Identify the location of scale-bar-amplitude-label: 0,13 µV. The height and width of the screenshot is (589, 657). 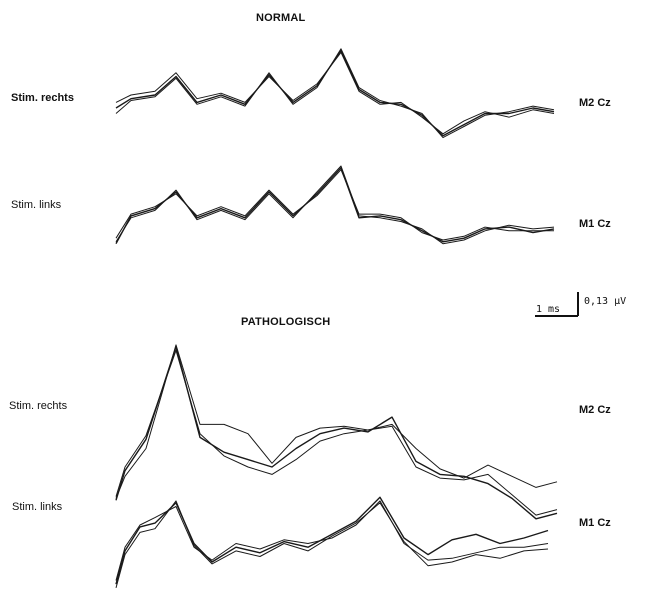
(605, 301).